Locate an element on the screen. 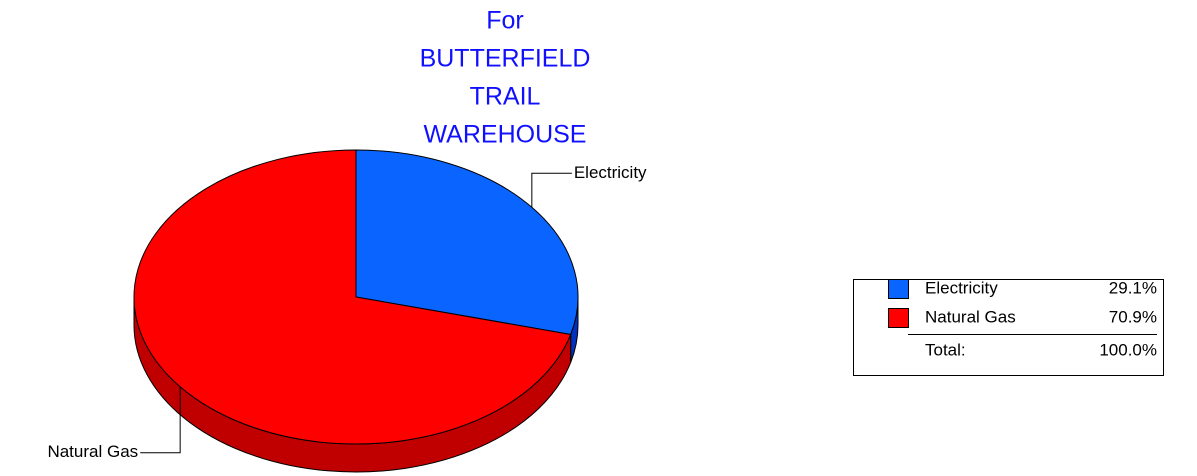  legend-value: 70.9% is located at coordinates (1133, 316).